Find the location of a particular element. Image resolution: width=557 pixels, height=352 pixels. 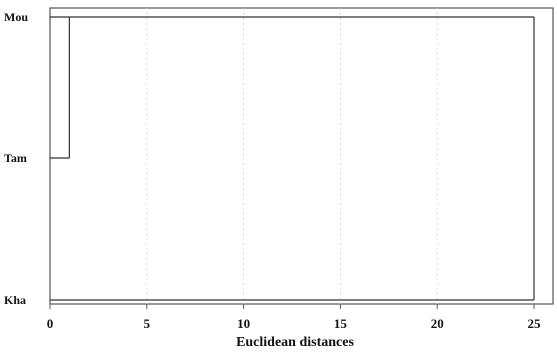

x-tick-label-0: 0 is located at coordinates (50, 323).